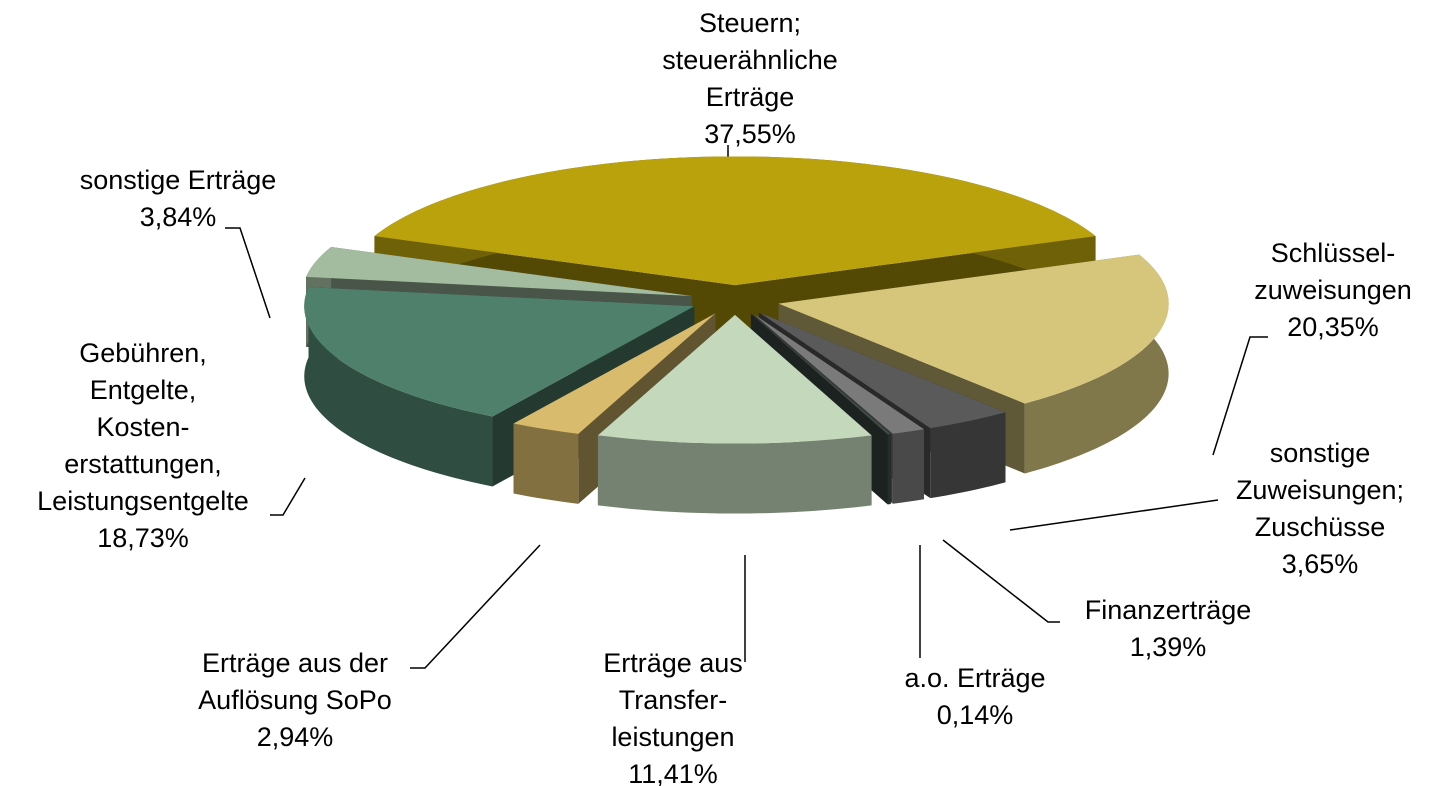  Describe the element at coordinates (295, 681) in the screenshot. I see `category-label: Erträge aus der Auflösung SoPo` at that location.